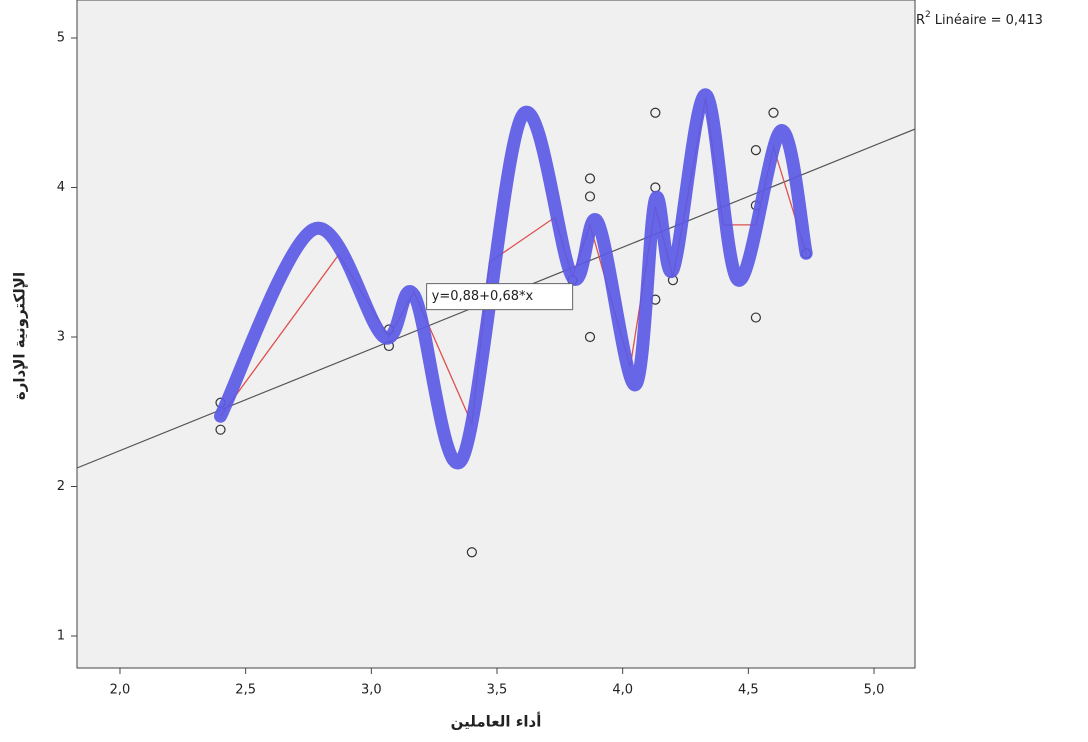 The height and width of the screenshot is (742, 1088). I want to click on y-tick-label: 3, so click(61, 336).